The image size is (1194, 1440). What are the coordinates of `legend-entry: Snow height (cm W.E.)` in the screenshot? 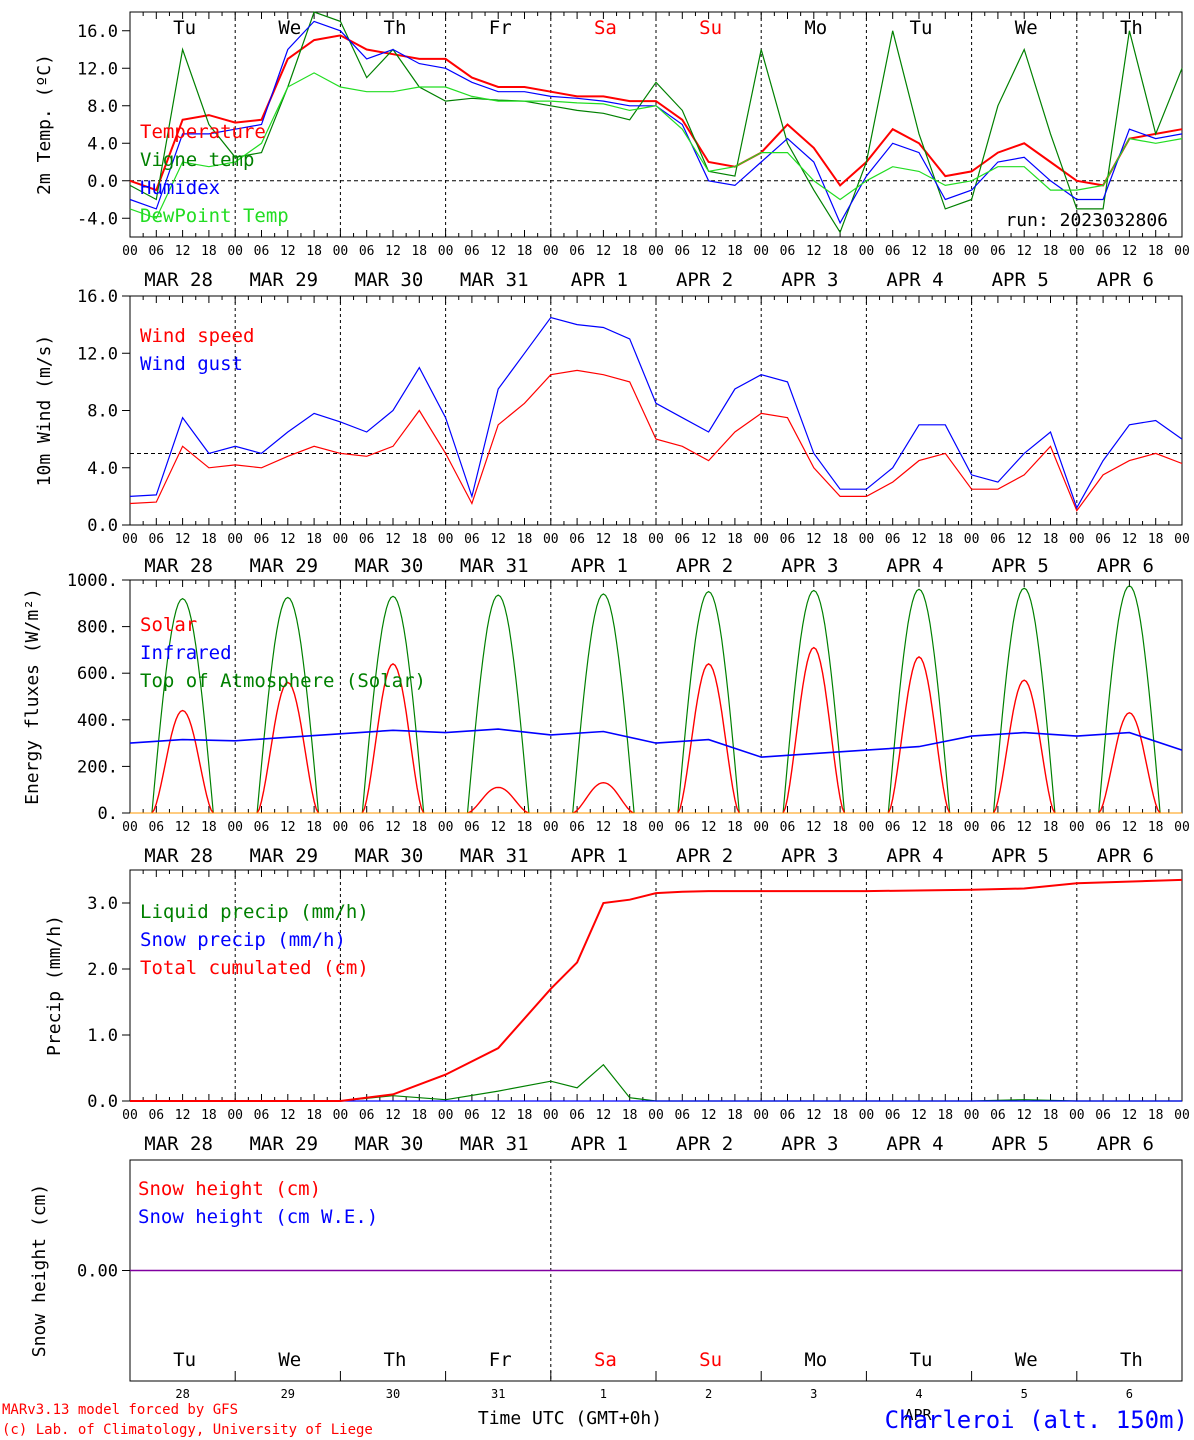 It's located at (258, 1217).